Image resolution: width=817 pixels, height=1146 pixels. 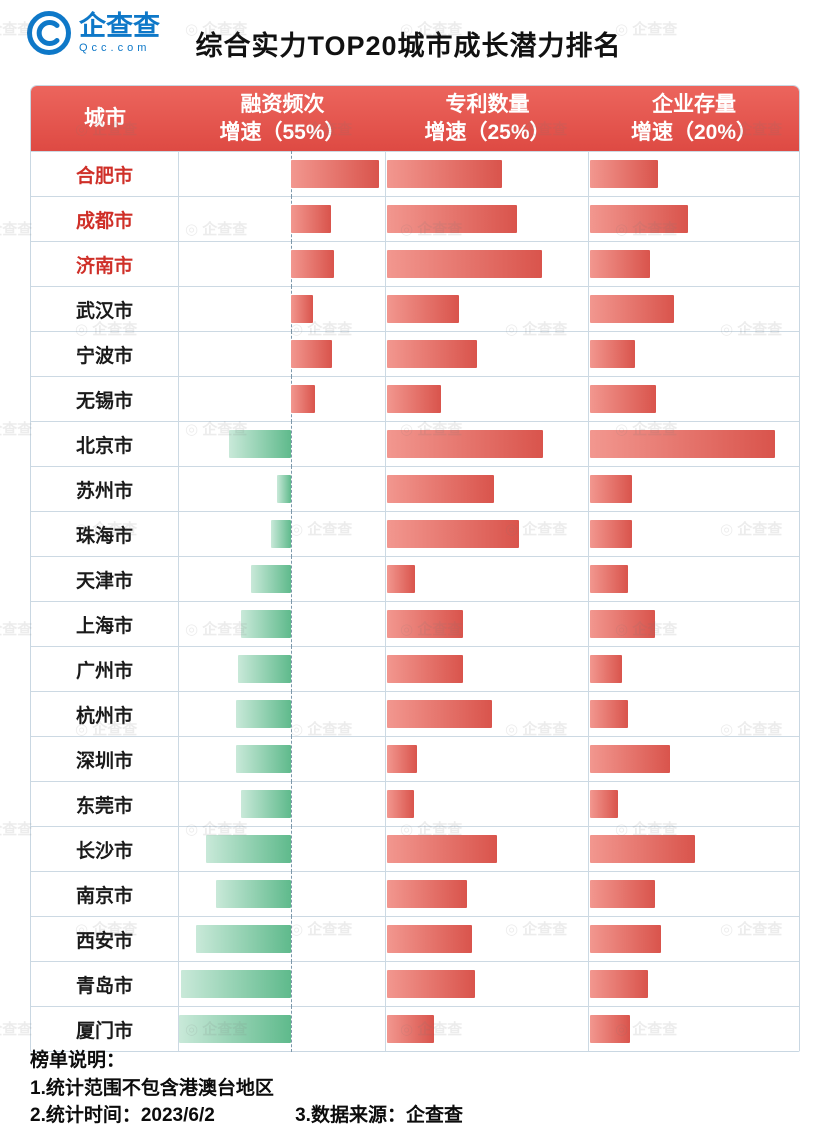 What do you see at coordinates (105, 624) in the screenshot?
I see `city-cell: 上海市` at bounding box center [105, 624].